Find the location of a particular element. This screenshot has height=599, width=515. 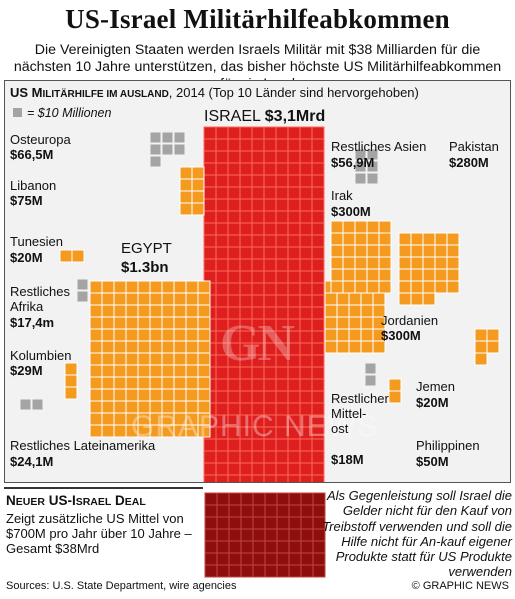

deal-block is located at coordinates (265, 535).